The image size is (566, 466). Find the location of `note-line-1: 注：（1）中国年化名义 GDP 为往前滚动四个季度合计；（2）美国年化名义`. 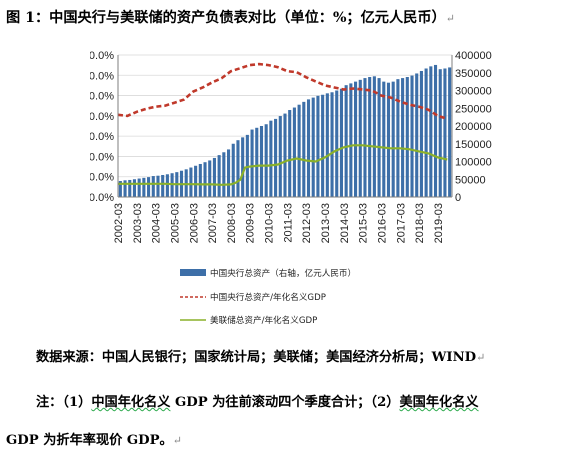

note-line-1: 注：（1）中国年化名义 GDP 为往前滚动四个季度合计；（2）美国年化名义 is located at coordinates (301, 400).